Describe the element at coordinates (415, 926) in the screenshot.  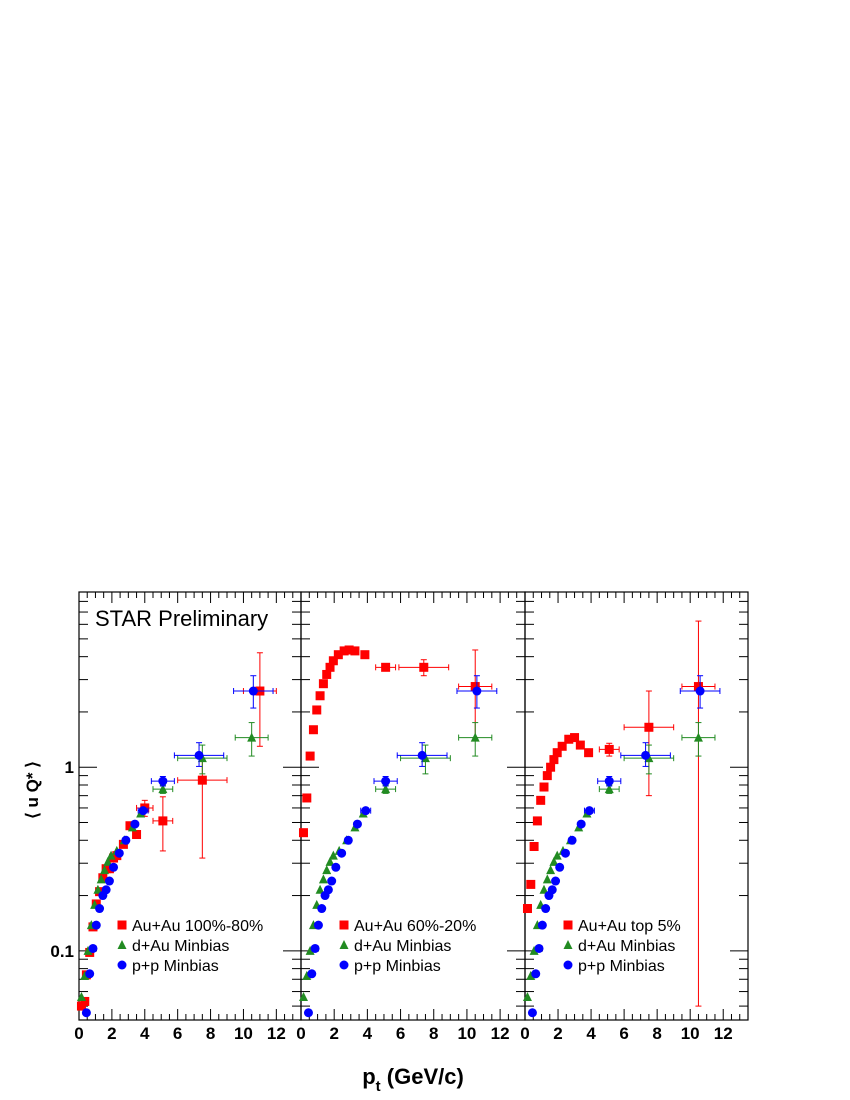
I see `legend-label: Au+Au 60%-20%` at that location.